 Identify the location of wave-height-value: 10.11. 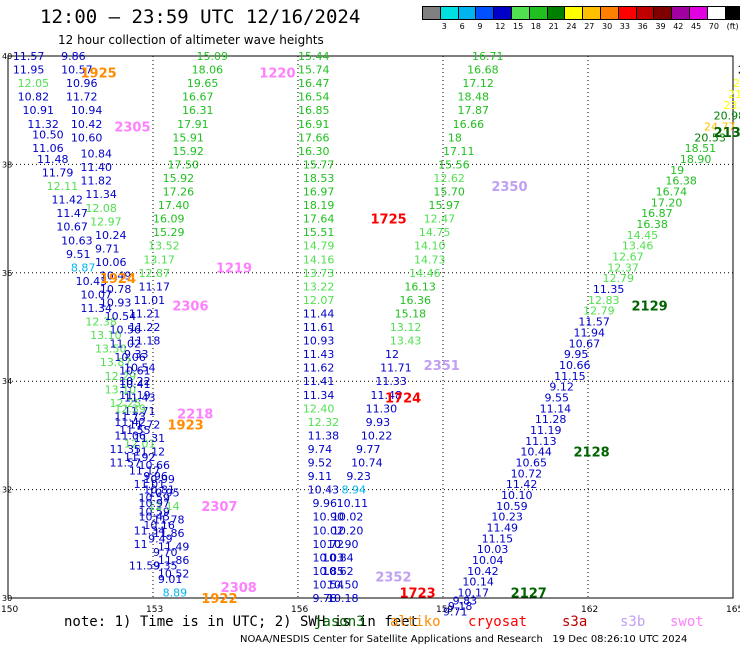
(353, 503).